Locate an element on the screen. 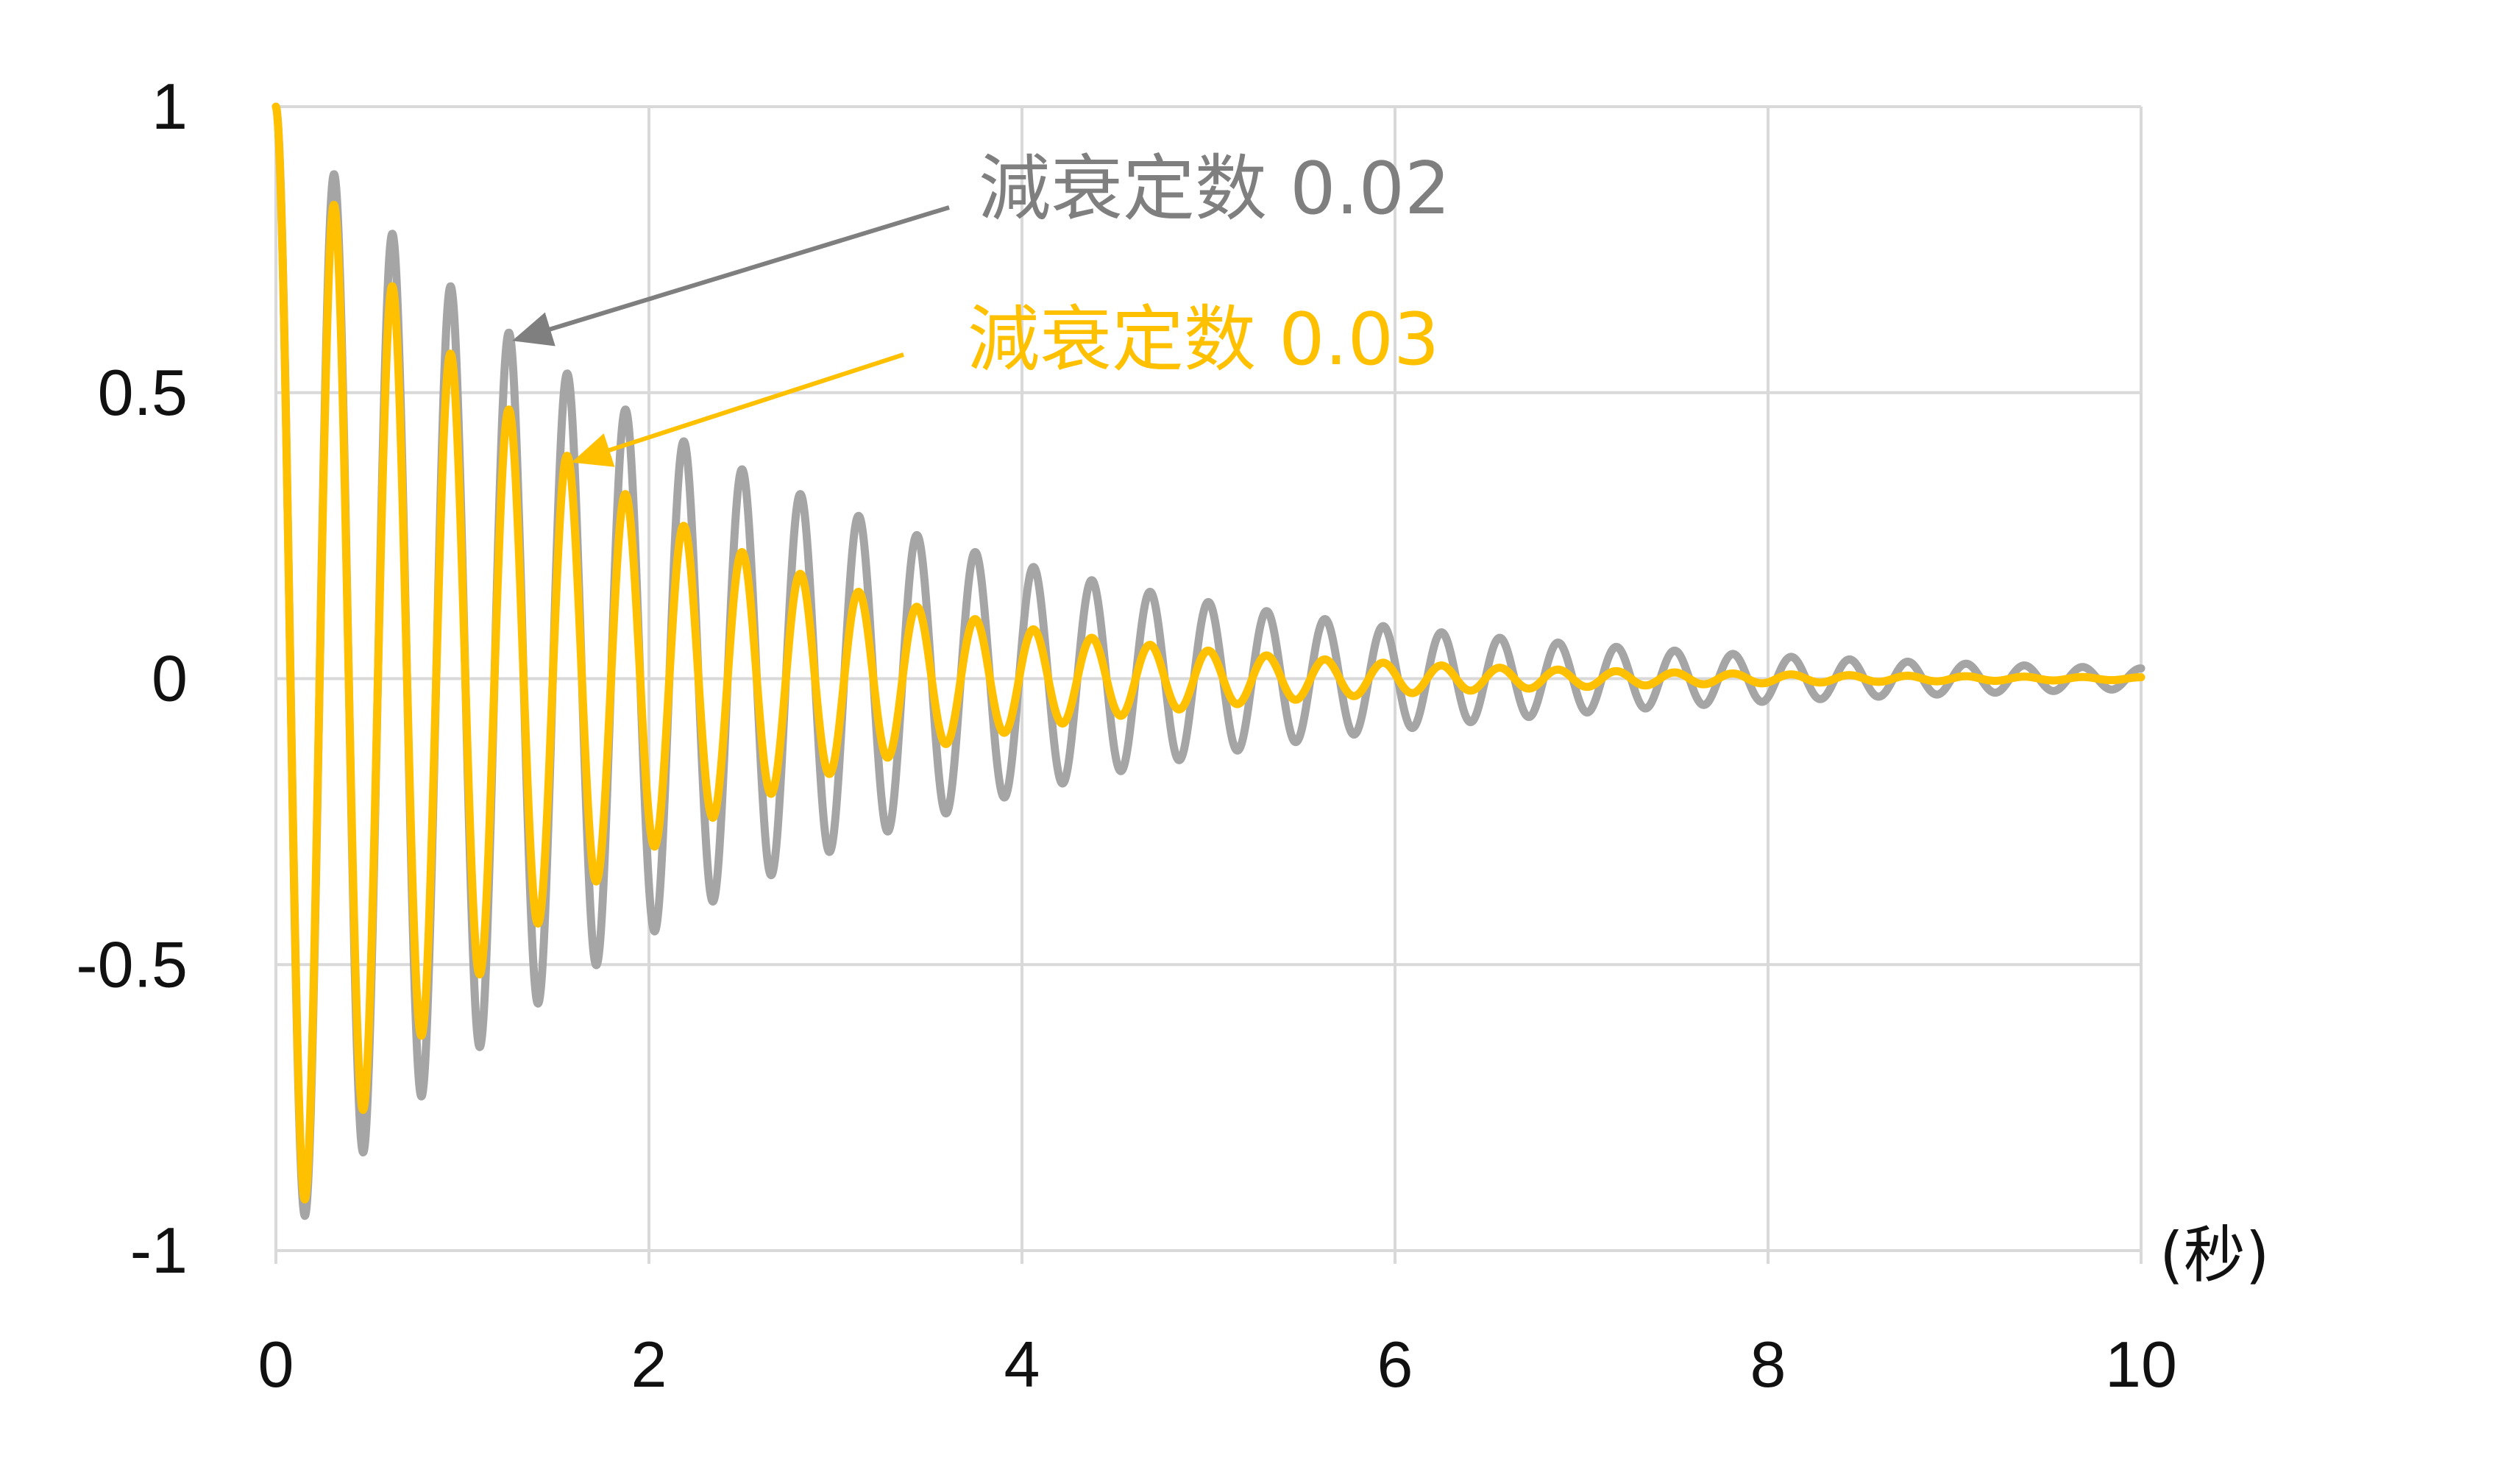  x-tick-label: 4 is located at coordinates (1022, 1365).